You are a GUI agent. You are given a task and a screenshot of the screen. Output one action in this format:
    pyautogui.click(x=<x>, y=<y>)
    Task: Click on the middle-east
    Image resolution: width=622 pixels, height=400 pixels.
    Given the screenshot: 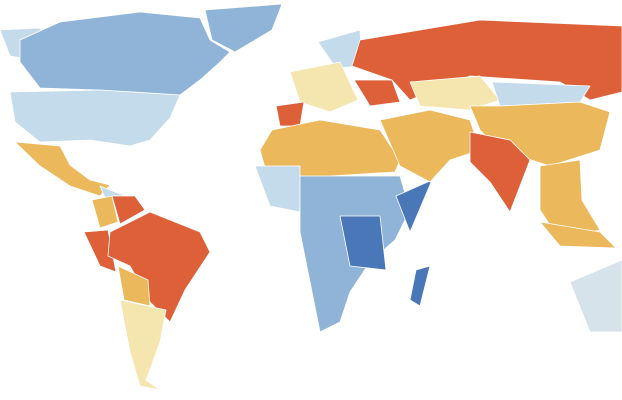 What is the action you would take?
    pyautogui.click(x=430, y=146)
    